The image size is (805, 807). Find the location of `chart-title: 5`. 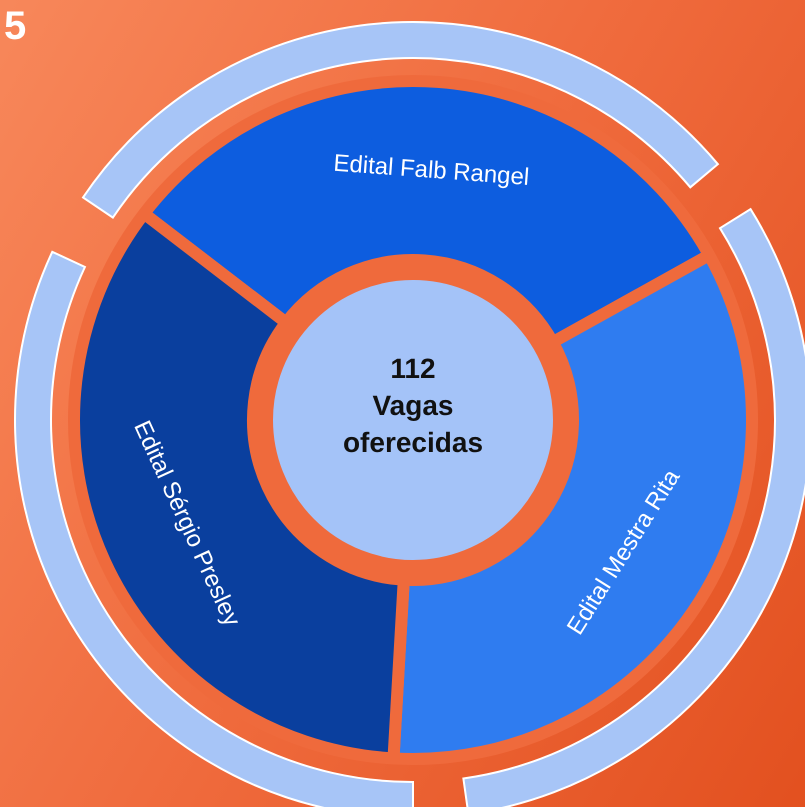

chart-title: 5 is located at coordinates (15, 26).